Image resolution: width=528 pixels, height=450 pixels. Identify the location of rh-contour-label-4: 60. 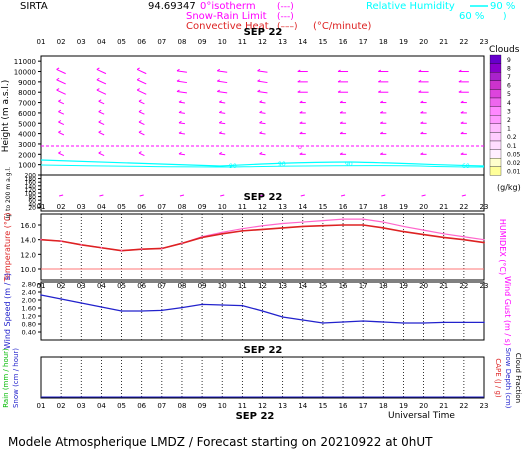
(466, 166).